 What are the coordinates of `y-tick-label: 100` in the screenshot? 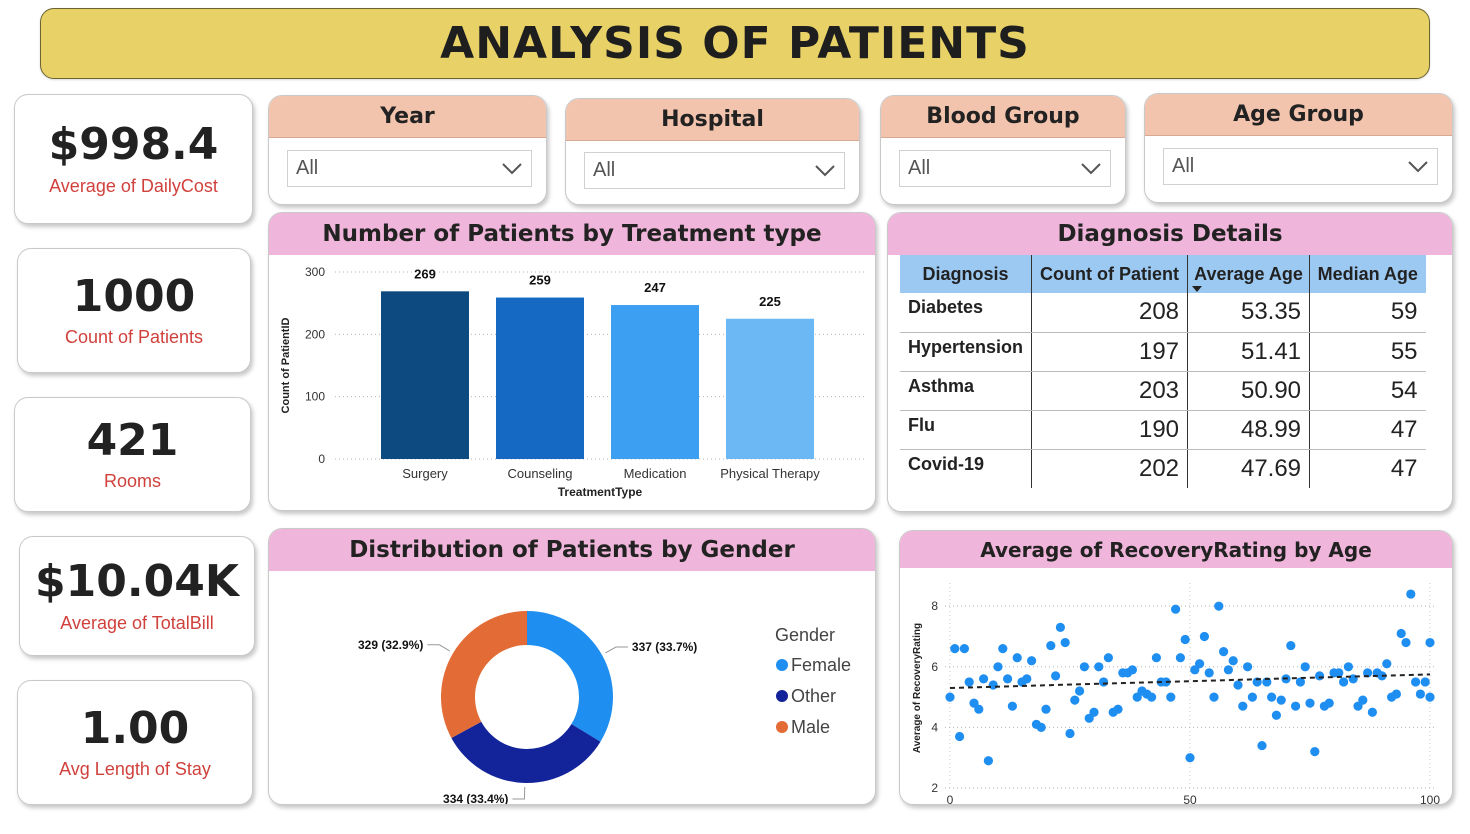 It's located at (315, 397).